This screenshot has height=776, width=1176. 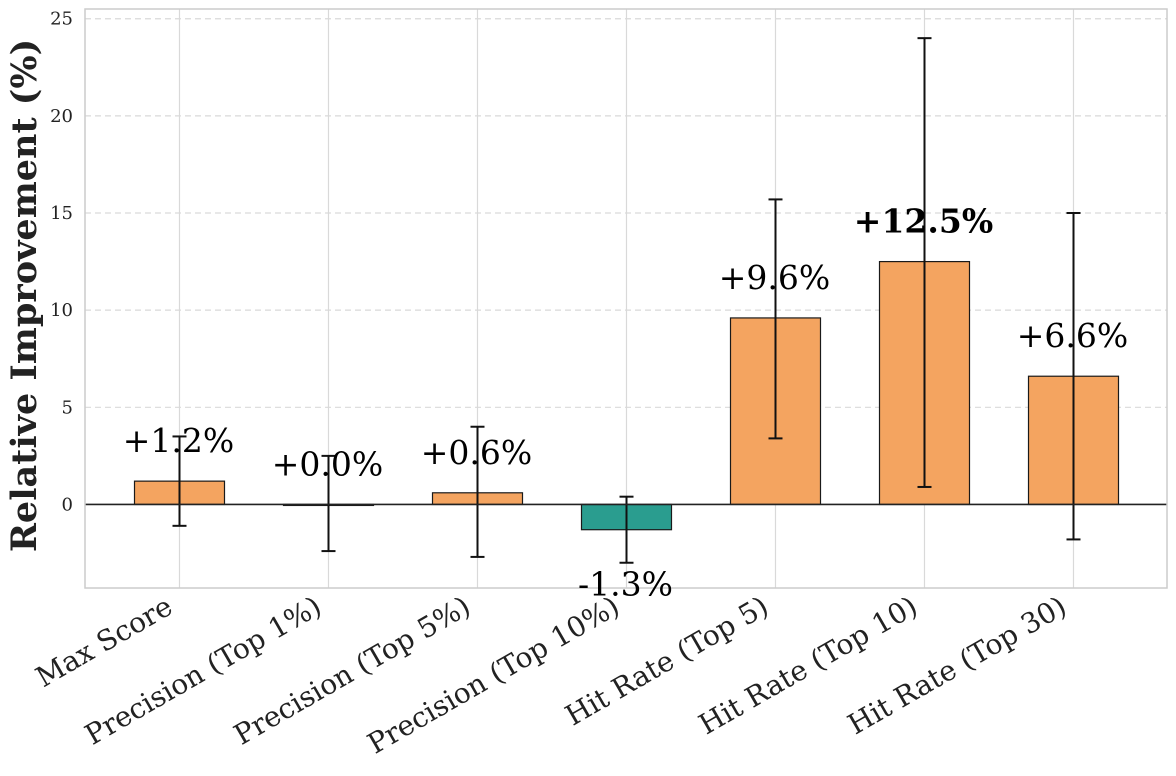 What do you see at coordinates (61, 310) in the screenshot?
I see `y-tick-label: 10` at bounding box center [61, 310].